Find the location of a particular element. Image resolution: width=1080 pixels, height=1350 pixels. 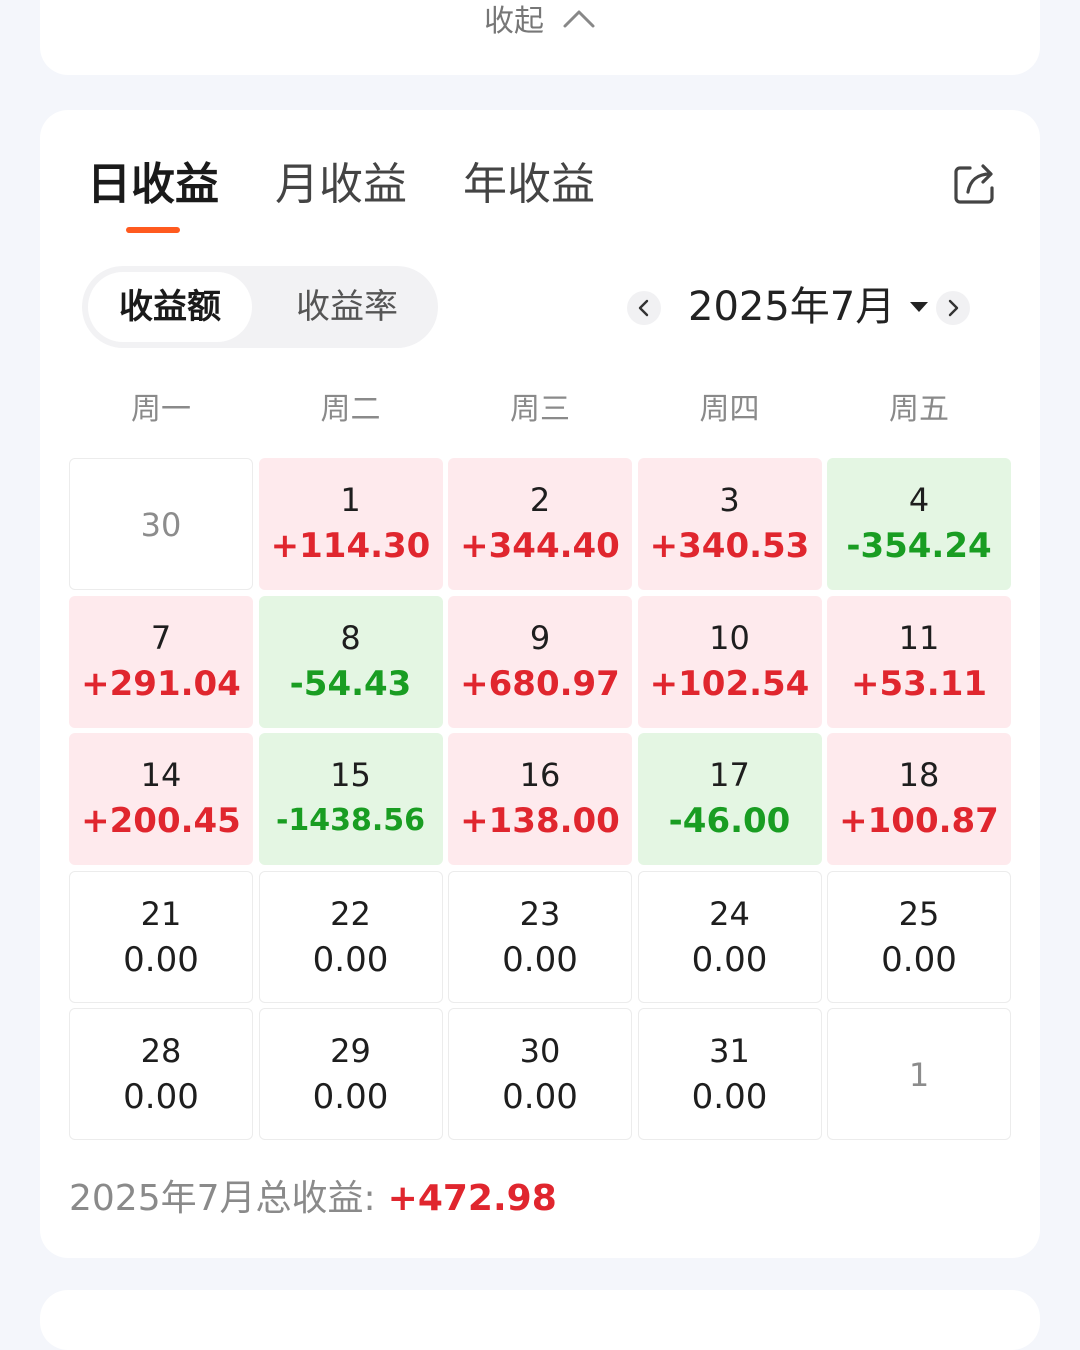

calendar-day-cell: 30 is located at coordinates (161, 524).